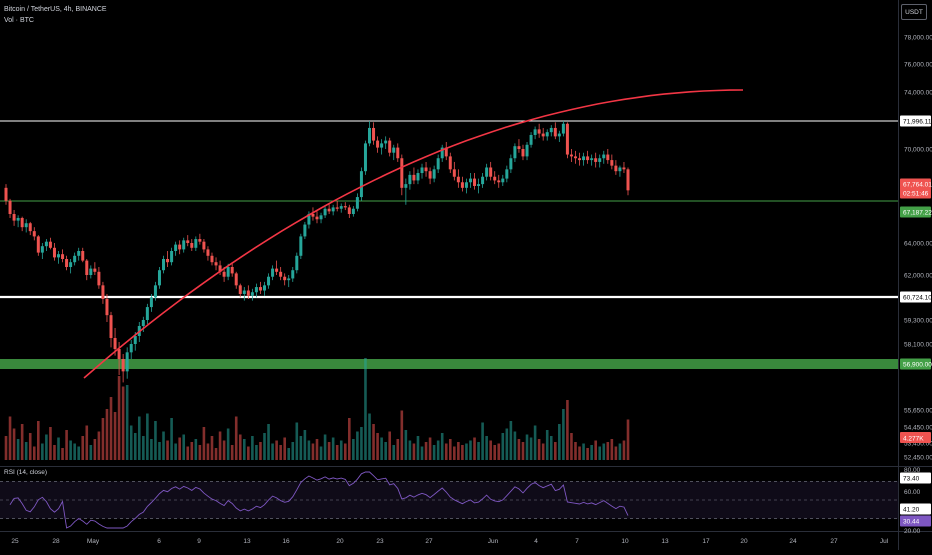  Describe the element at coordinates (912, 492) in the screenshot. I see `rsi-tick: 60.00` at that location.